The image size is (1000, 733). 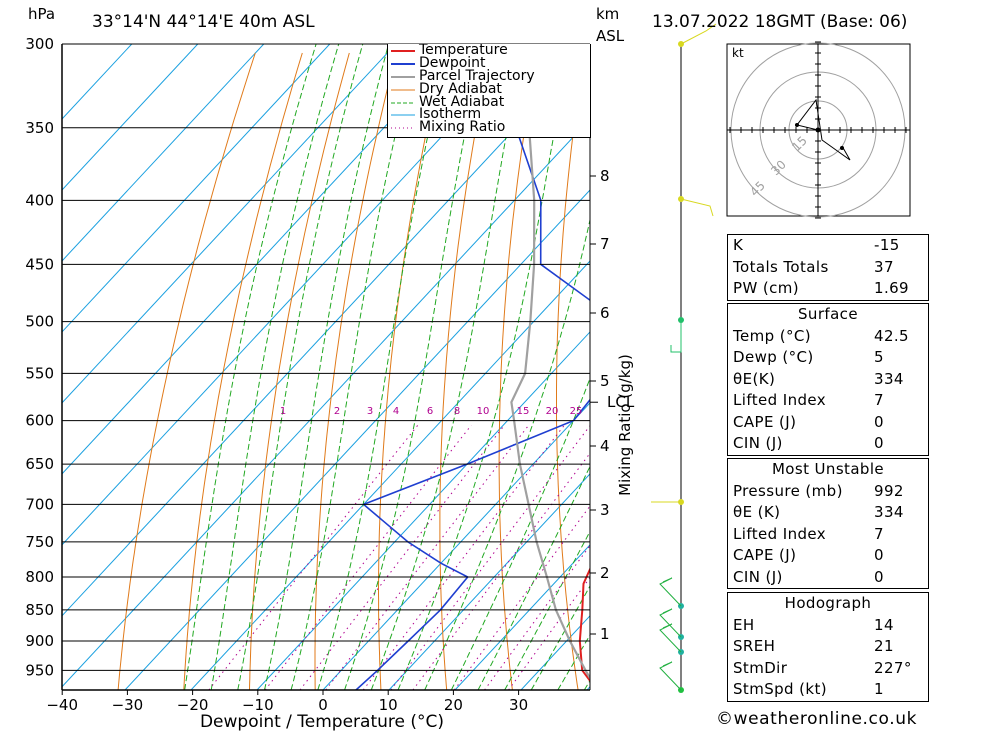 What do you see at coordinates (758, 443) in the screenshot?
I see `row-key: CIN (J)` at bounding box center [758, 443].